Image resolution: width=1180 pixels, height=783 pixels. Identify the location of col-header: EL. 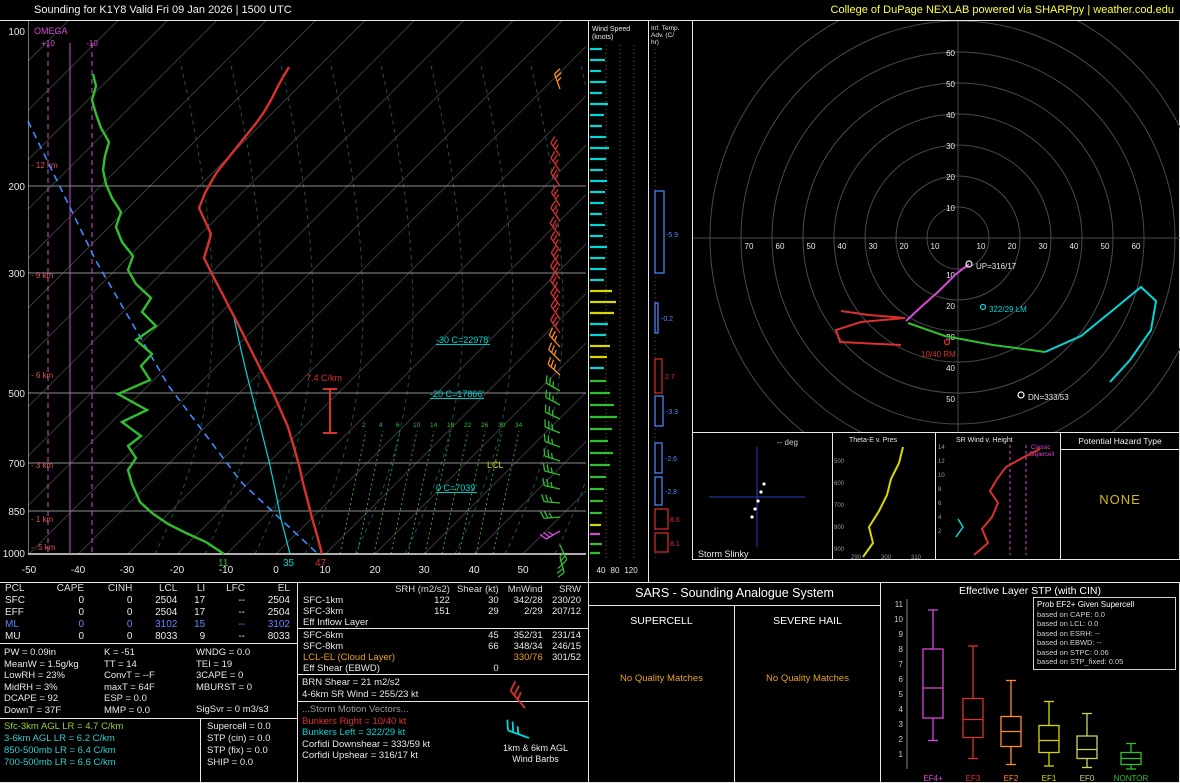
(283, 588).